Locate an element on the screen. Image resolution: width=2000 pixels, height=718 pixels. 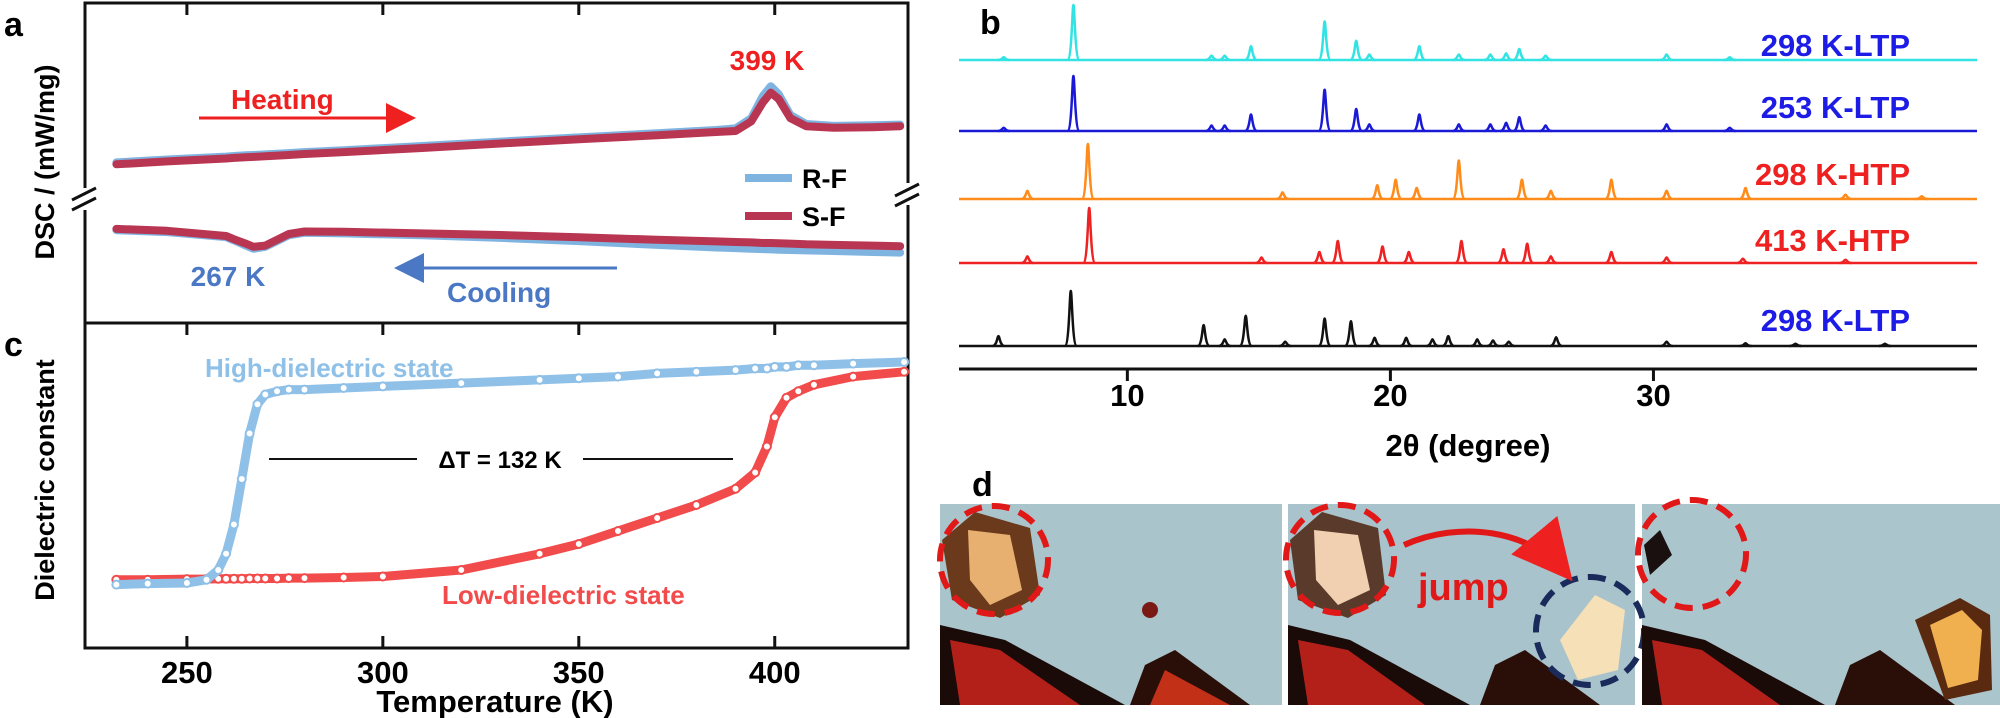
y-axis-label: Dielectric constant is located at coordinates (45, 480).